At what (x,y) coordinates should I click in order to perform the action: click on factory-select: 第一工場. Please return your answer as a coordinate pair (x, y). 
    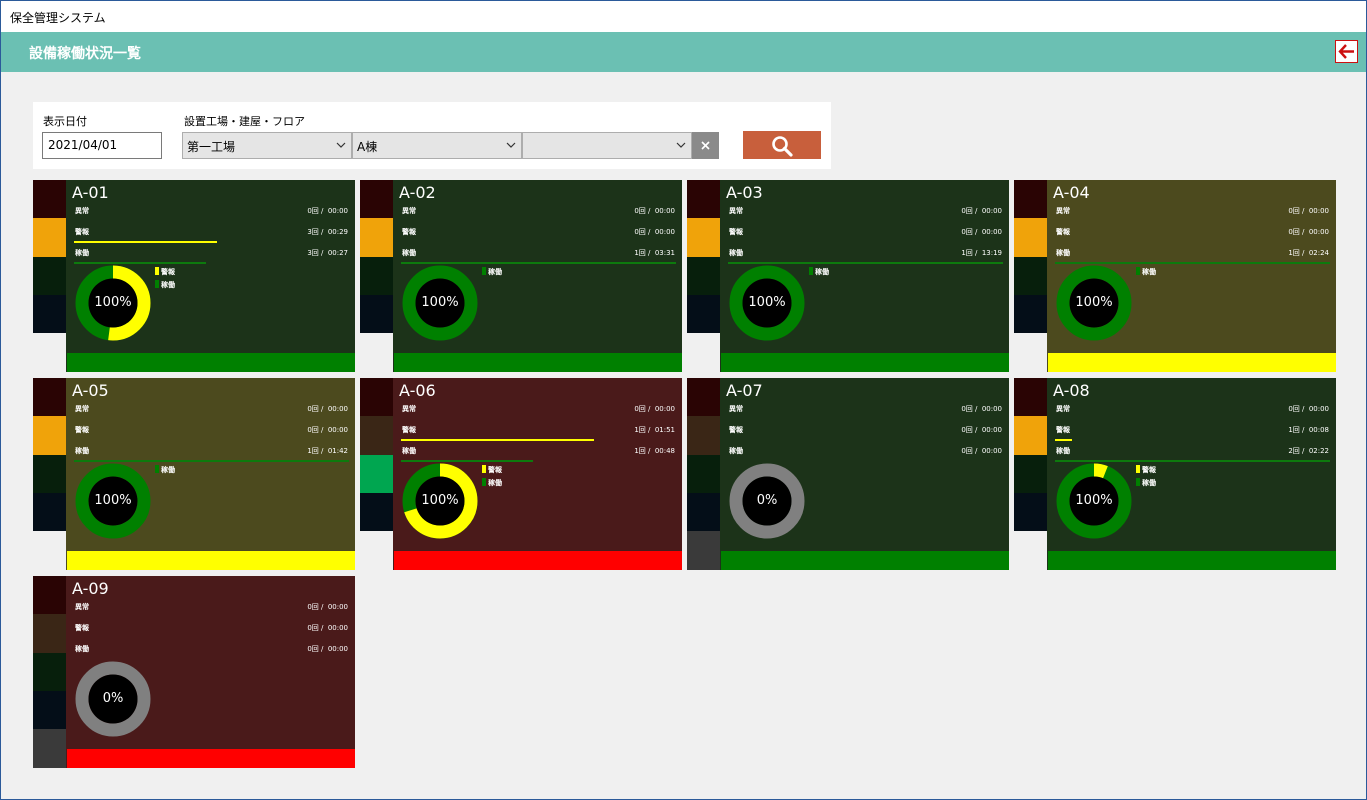
    Looking at the image, I should click on (267, 145).